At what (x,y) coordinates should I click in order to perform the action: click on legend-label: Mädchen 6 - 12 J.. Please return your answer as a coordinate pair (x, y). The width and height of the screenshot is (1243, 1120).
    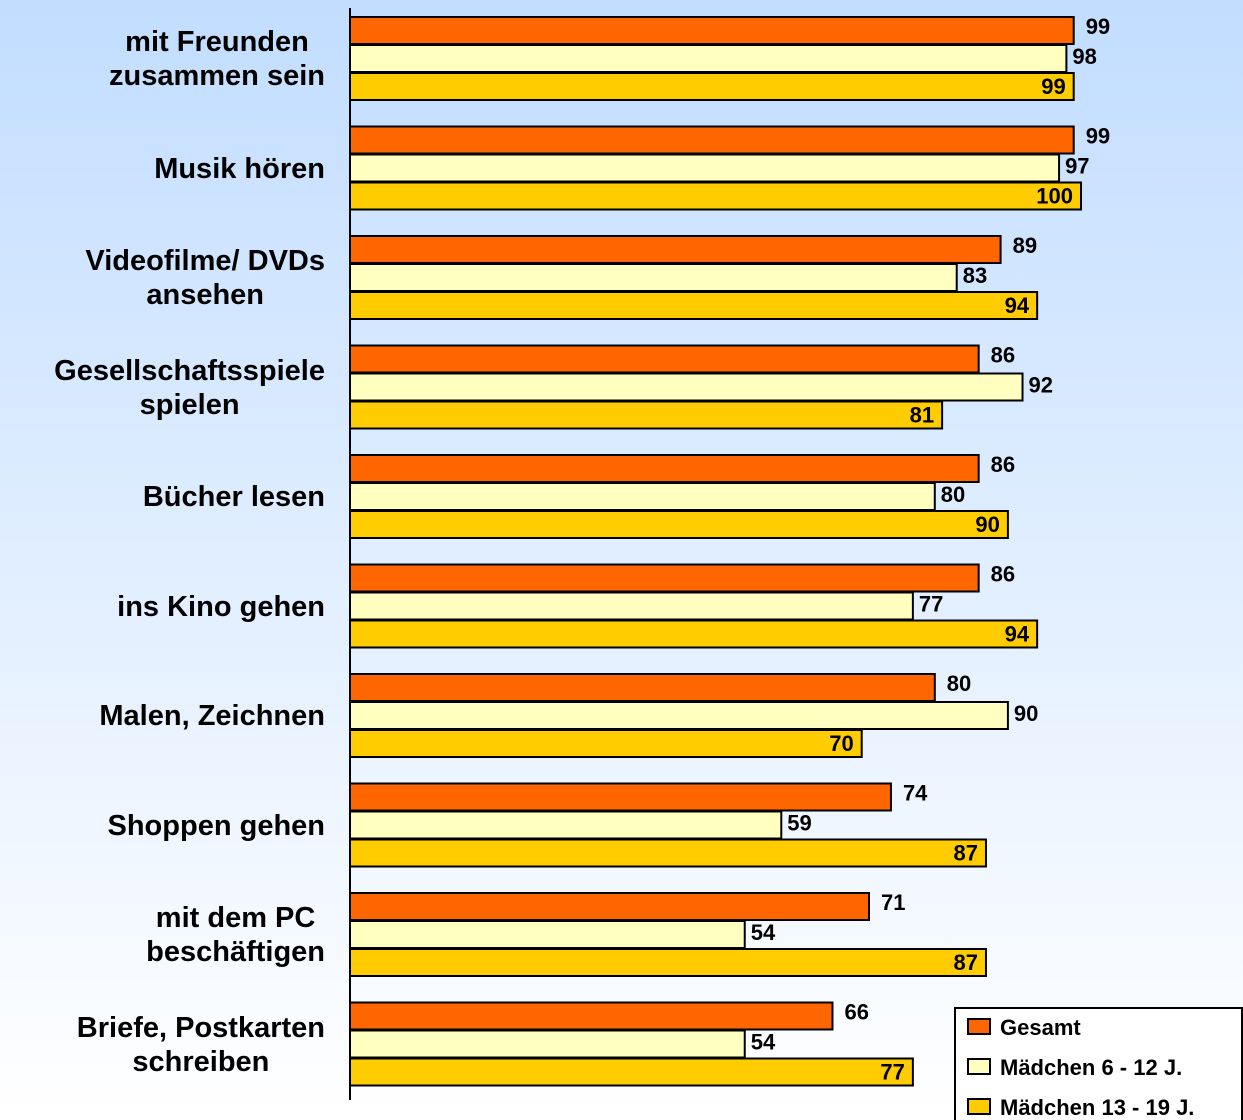
    Looking at the image, I should click on (1091, 1067).